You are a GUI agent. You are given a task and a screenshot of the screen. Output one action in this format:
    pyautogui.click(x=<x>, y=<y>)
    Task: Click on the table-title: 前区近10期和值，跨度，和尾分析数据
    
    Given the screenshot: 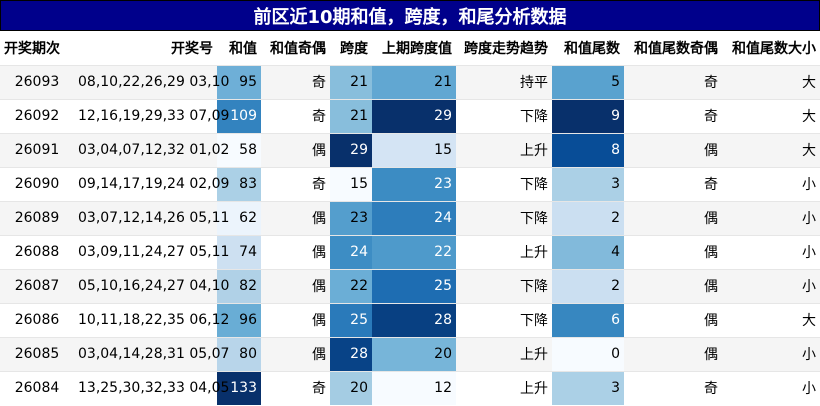 What is the action you would take?
    pyautogui.click(x=410, y=15)
    